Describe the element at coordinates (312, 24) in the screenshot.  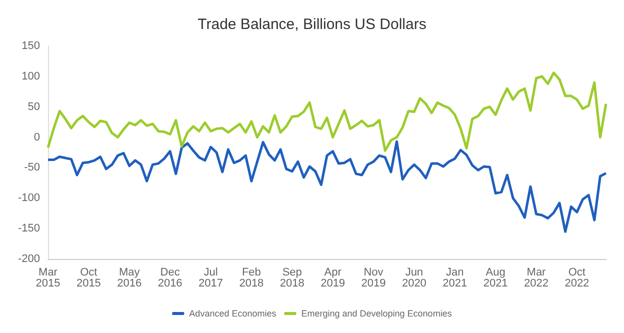
I see `chart-title: Trade Balance, Billions US Dollars` at that location.